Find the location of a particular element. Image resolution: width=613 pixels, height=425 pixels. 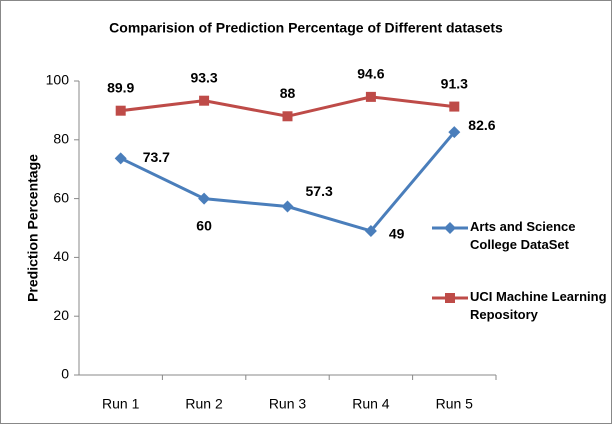

x-tick-label: Run 3 is located at coordinates (288, 404).